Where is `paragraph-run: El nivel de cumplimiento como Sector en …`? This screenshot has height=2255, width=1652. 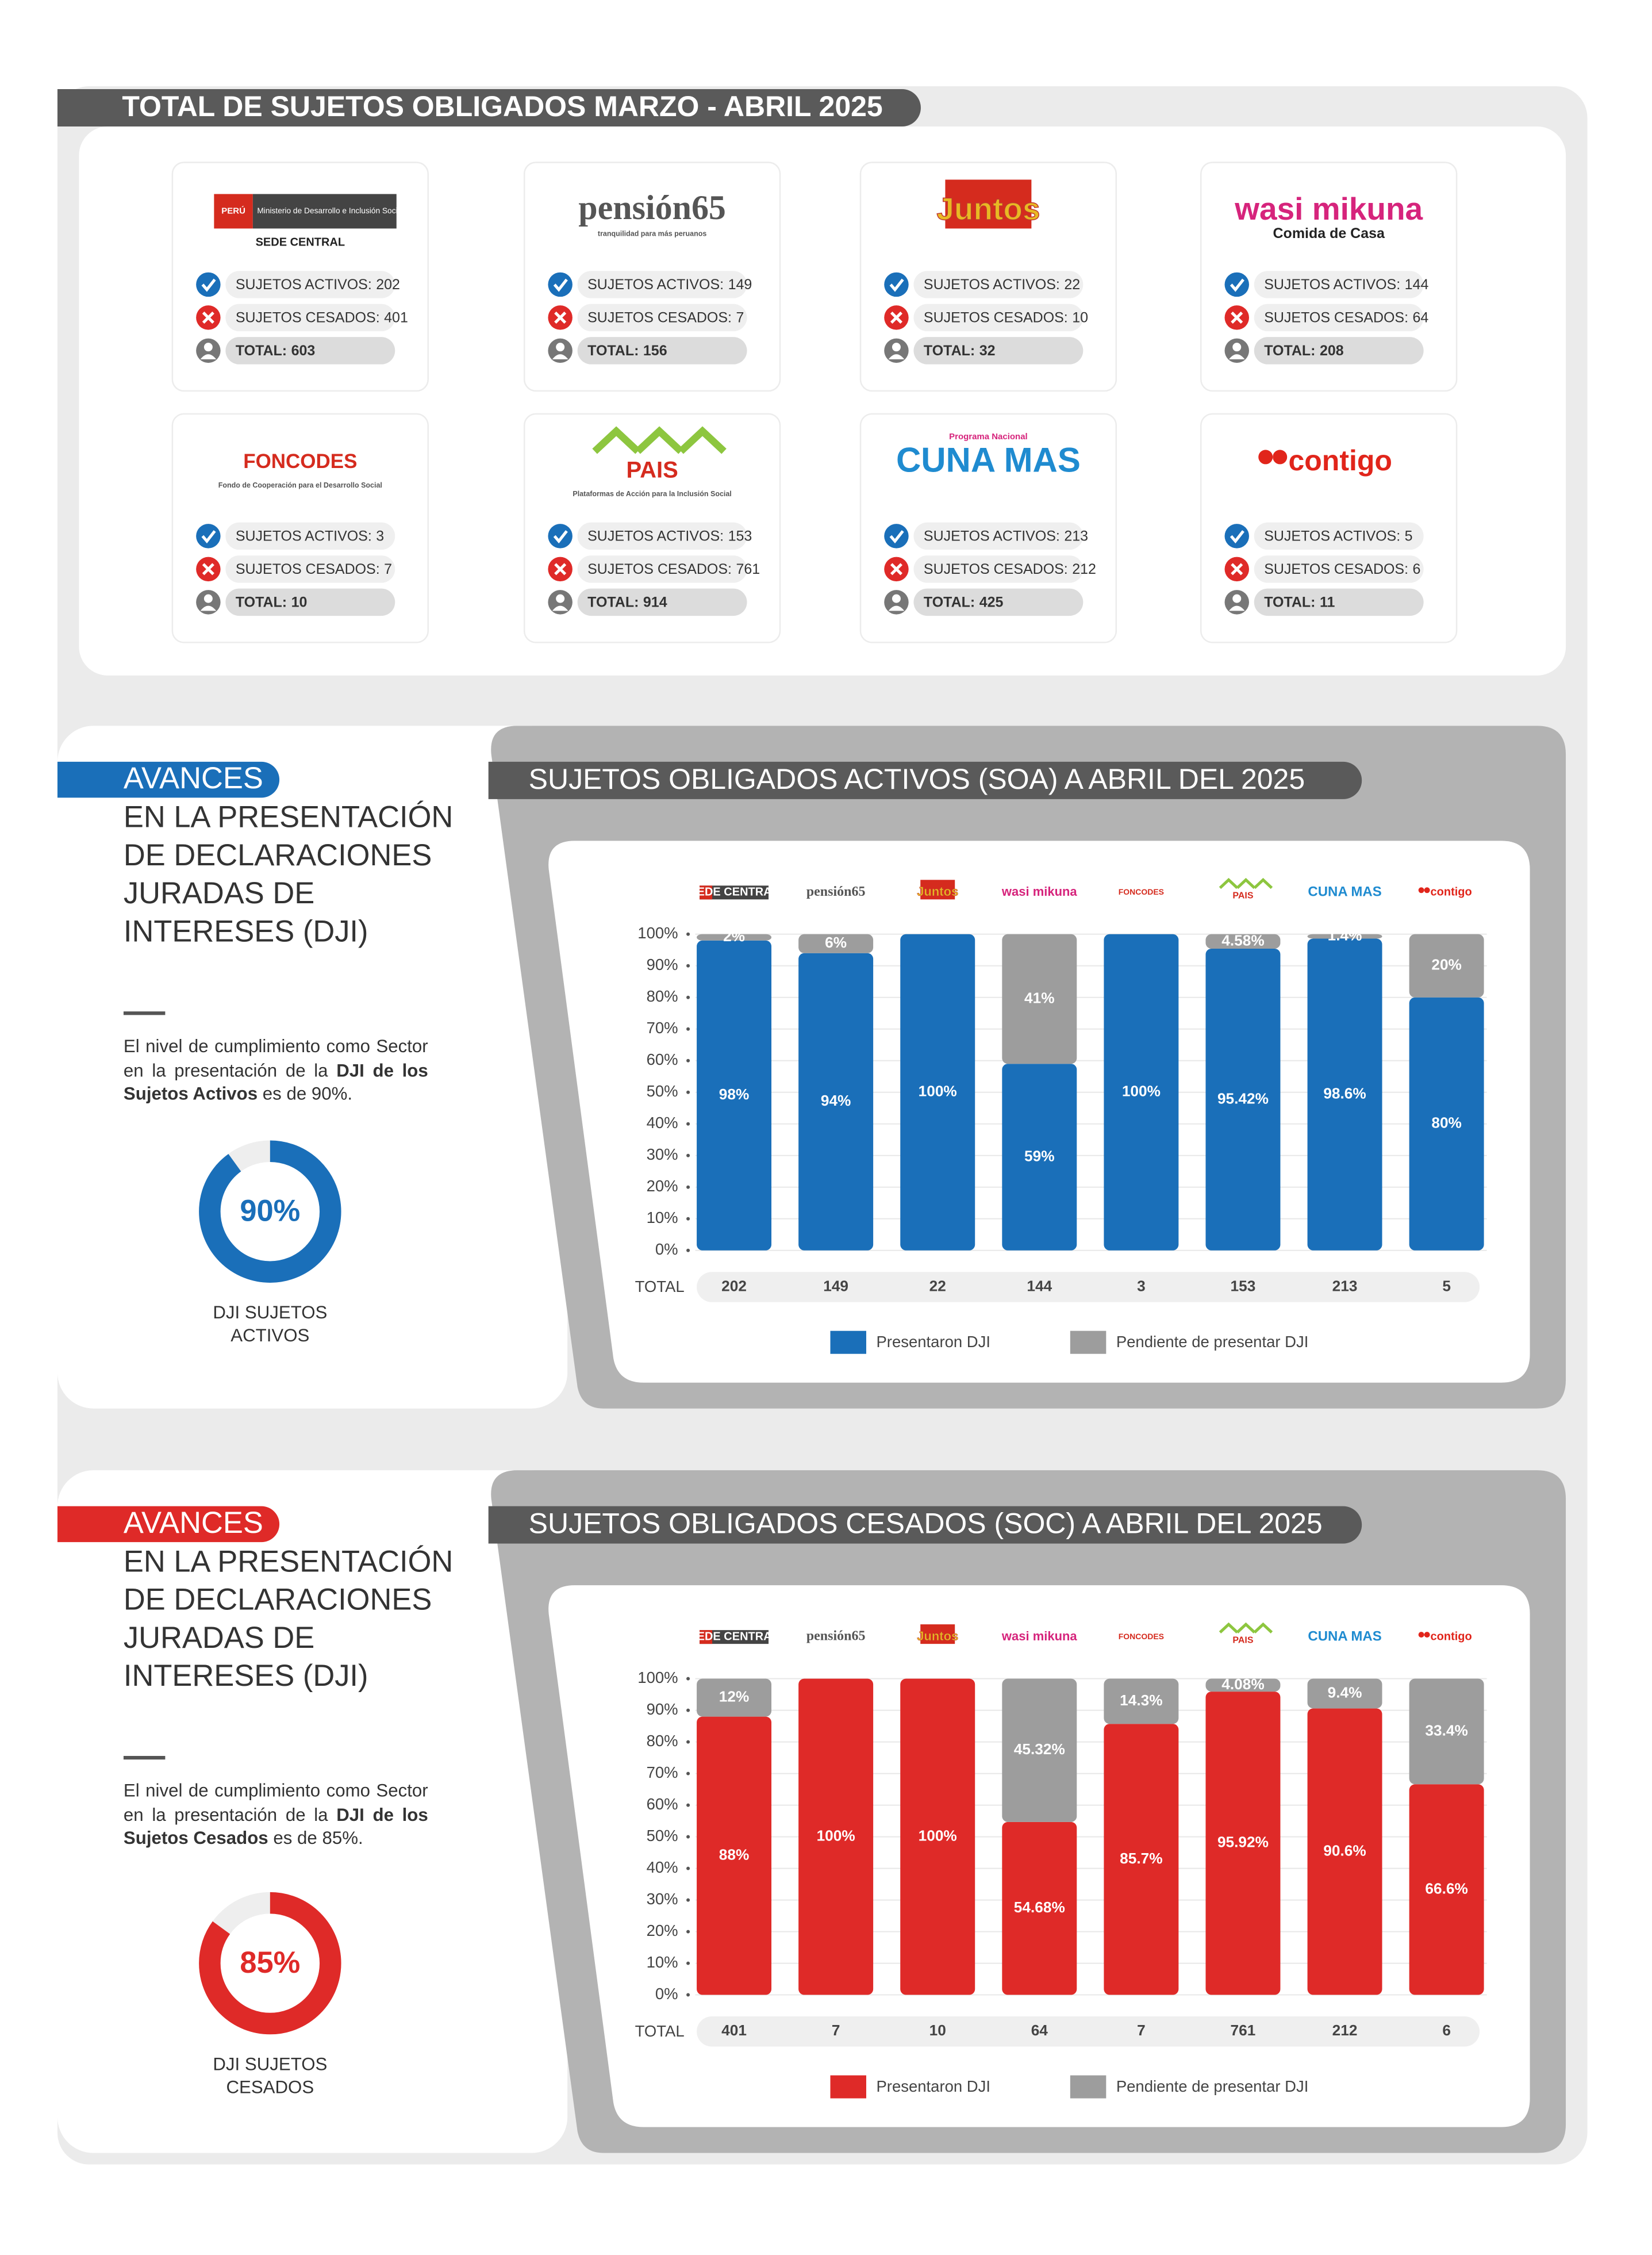
paragraph-run: El nivel de cumplimiento como Sector en … is located at coordinates (276, 1803).